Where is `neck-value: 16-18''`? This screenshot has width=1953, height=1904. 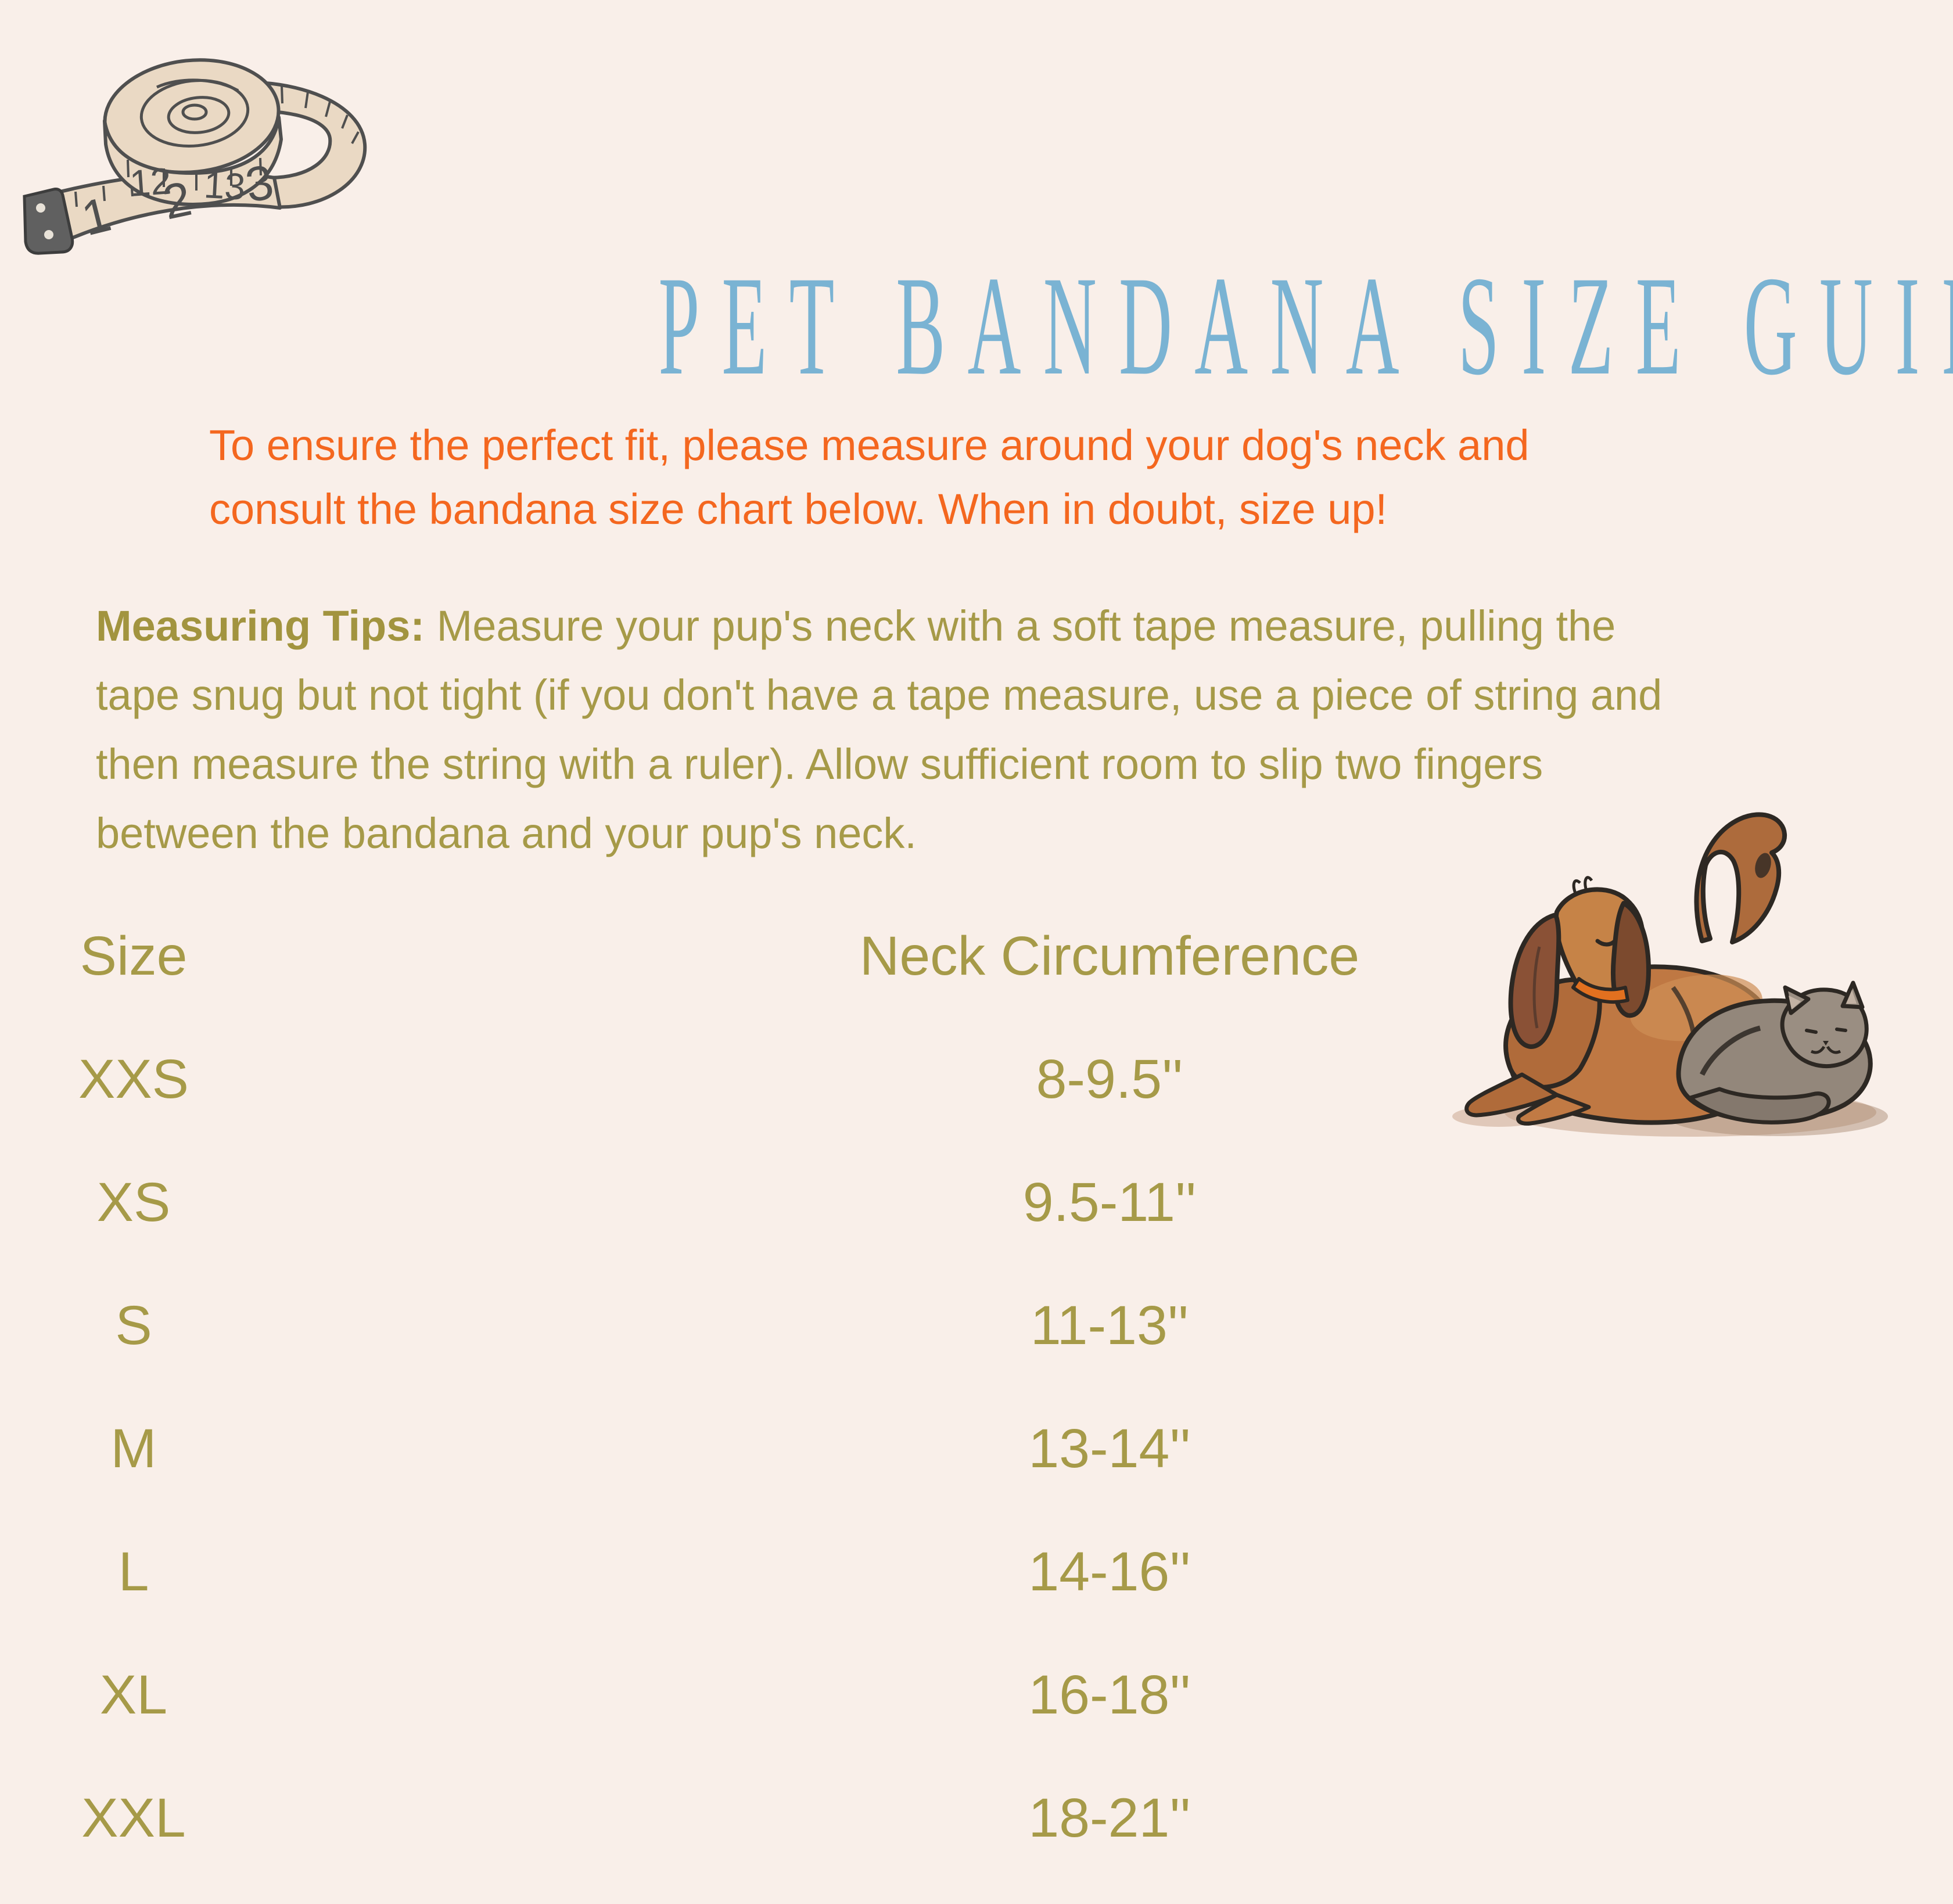 neck-value: 16-18'' is located at coordinates (1109, 1695).